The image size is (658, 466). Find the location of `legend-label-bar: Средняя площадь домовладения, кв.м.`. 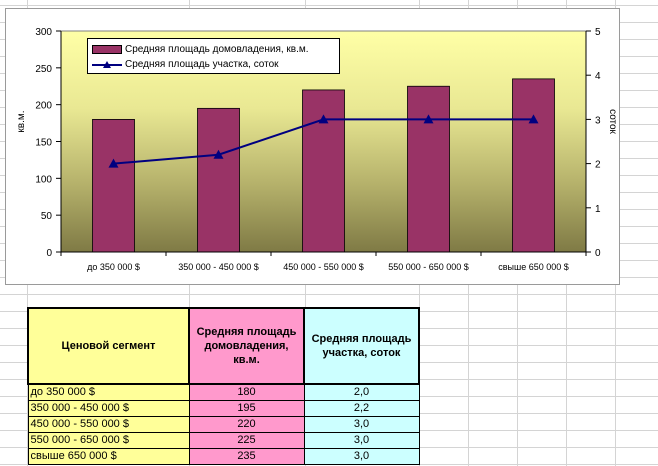

legend-label-bar: Средняя площадь домовладения, кв.м. is located at coordinates (217, 49).